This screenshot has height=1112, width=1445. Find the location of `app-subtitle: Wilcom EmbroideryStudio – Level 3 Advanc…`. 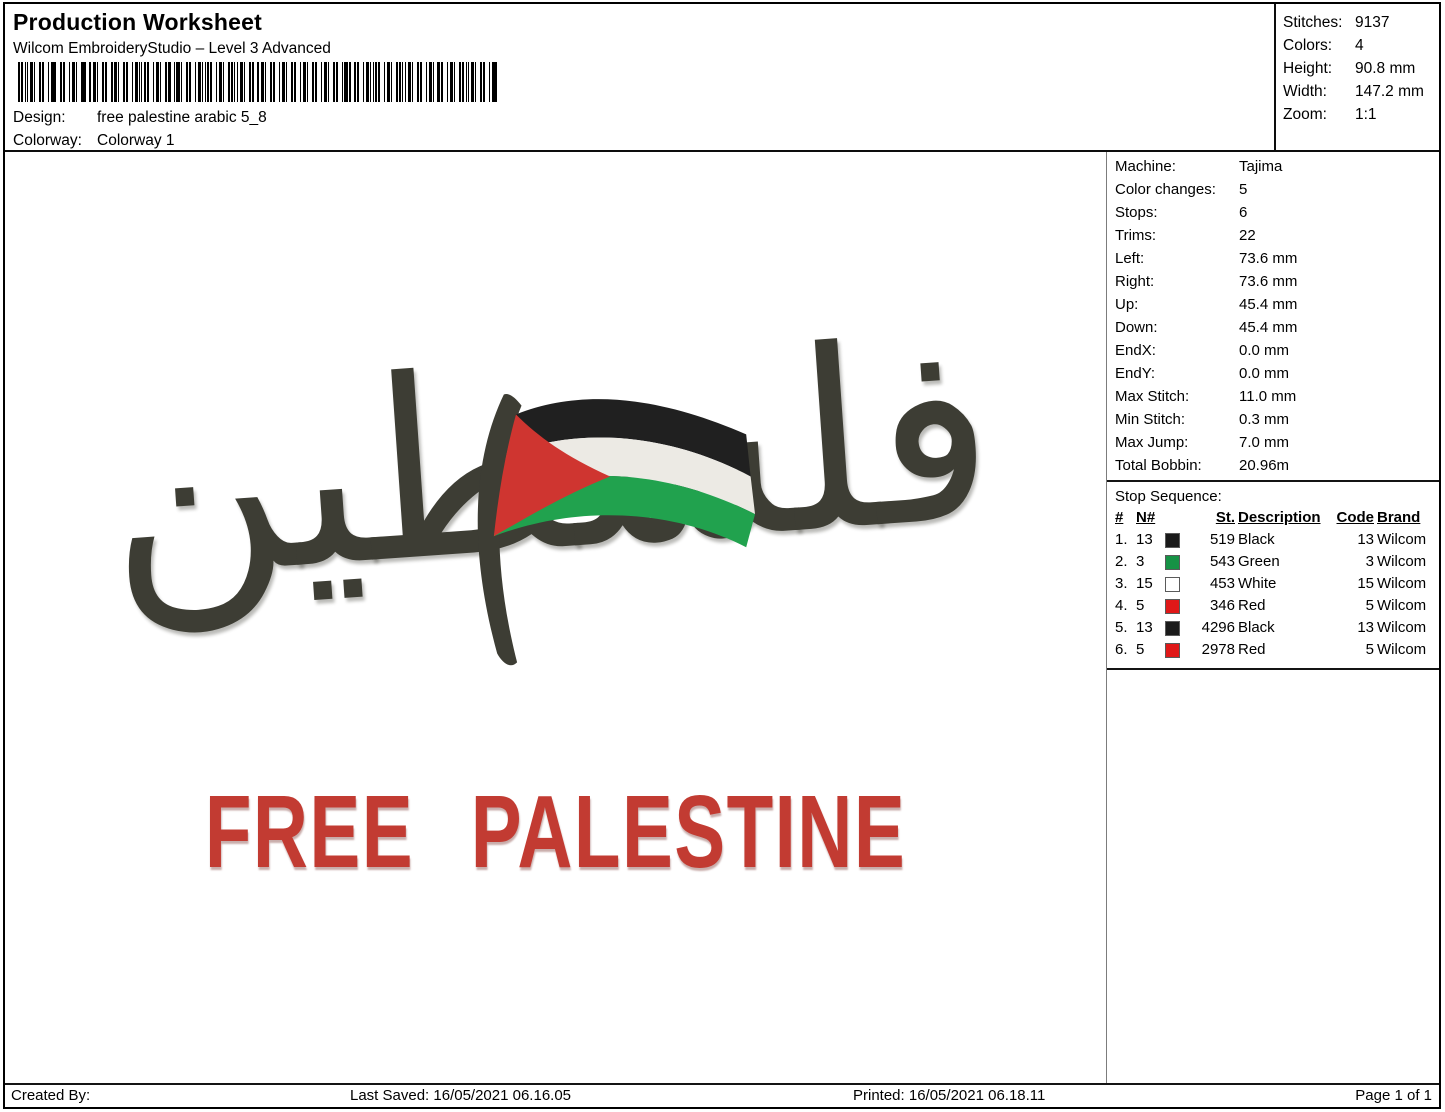

app-subtitle: Wilcom EmbroideryStudio – Level 3 Advanc… is located at coordinates (172, 48).